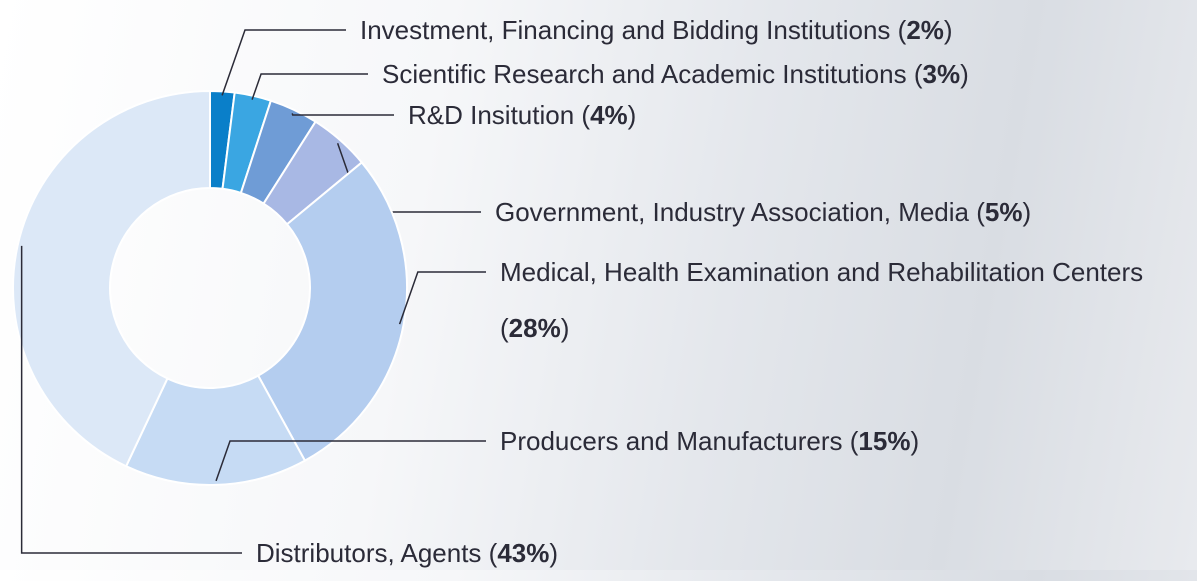 Image resolution: width=1197 pixels, height=581 pixels. I want to click on value-label: 3%, so click(941, 74).